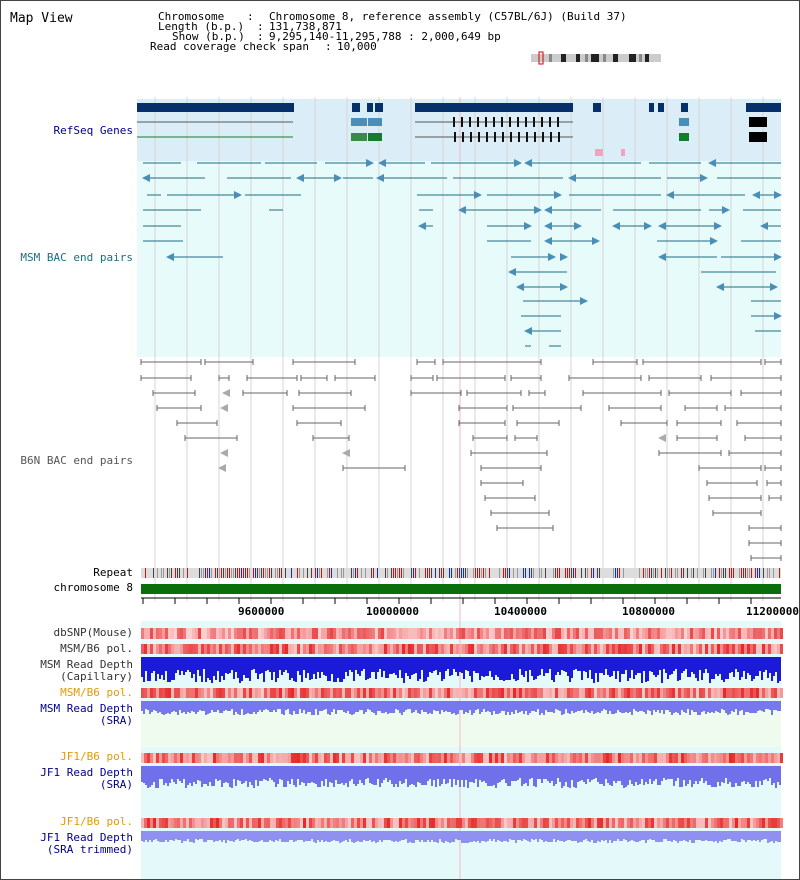 Image resolution: width=800 pixels, height=880 pixels. What do you see at coordinates (76, 460) in the screenshot?
I see `track-label-b6n-bac: B6N BAC end pairs` at bounding box center [76, 460].